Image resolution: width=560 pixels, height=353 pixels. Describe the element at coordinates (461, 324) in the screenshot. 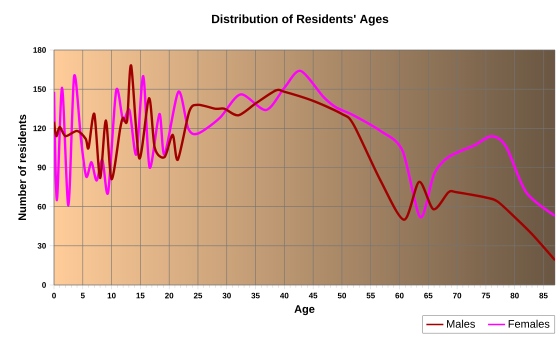

I see `legend-label: Males` at that location.